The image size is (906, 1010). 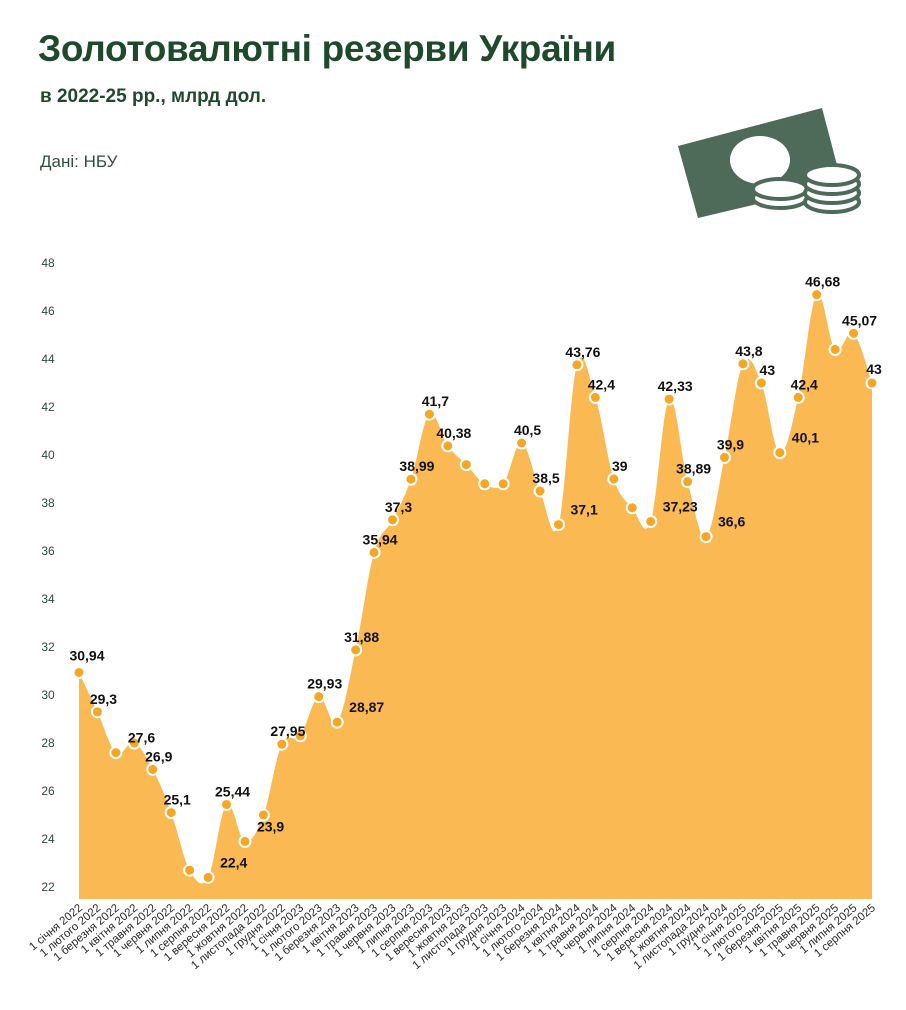 I want to click on data-label: 38,5, so click(x=545, y=478).